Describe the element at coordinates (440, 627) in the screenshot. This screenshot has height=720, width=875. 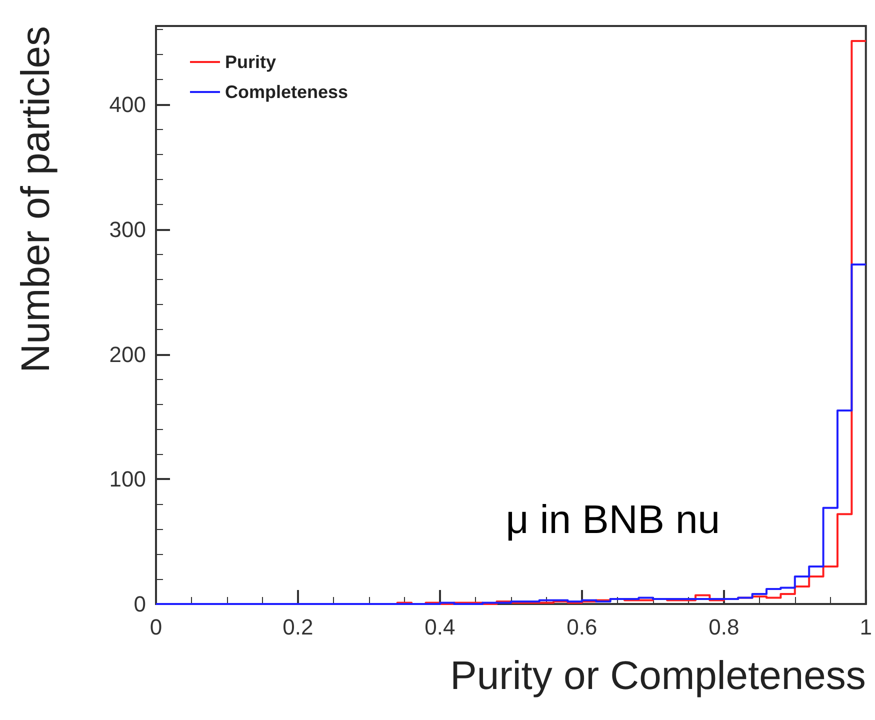
I see `x-tick-label: 0.4` at that location.